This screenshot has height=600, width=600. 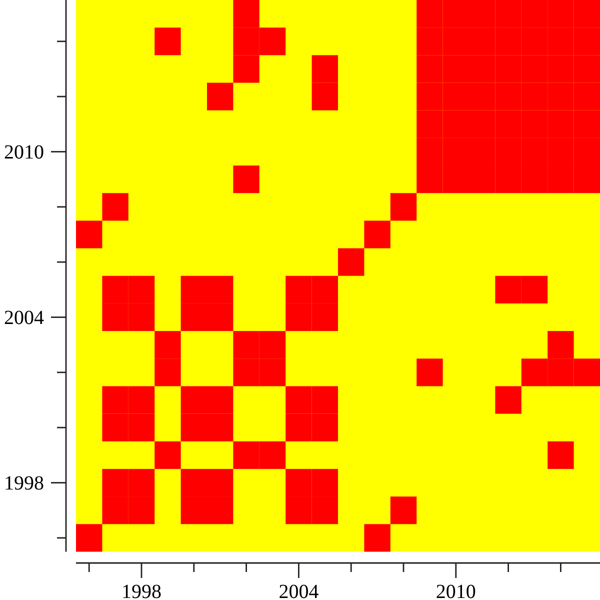 What do you see at coordinates (456, 590) in the screenshot?
I see `x-tick-label: 2010` at bounding box center [456, 590].